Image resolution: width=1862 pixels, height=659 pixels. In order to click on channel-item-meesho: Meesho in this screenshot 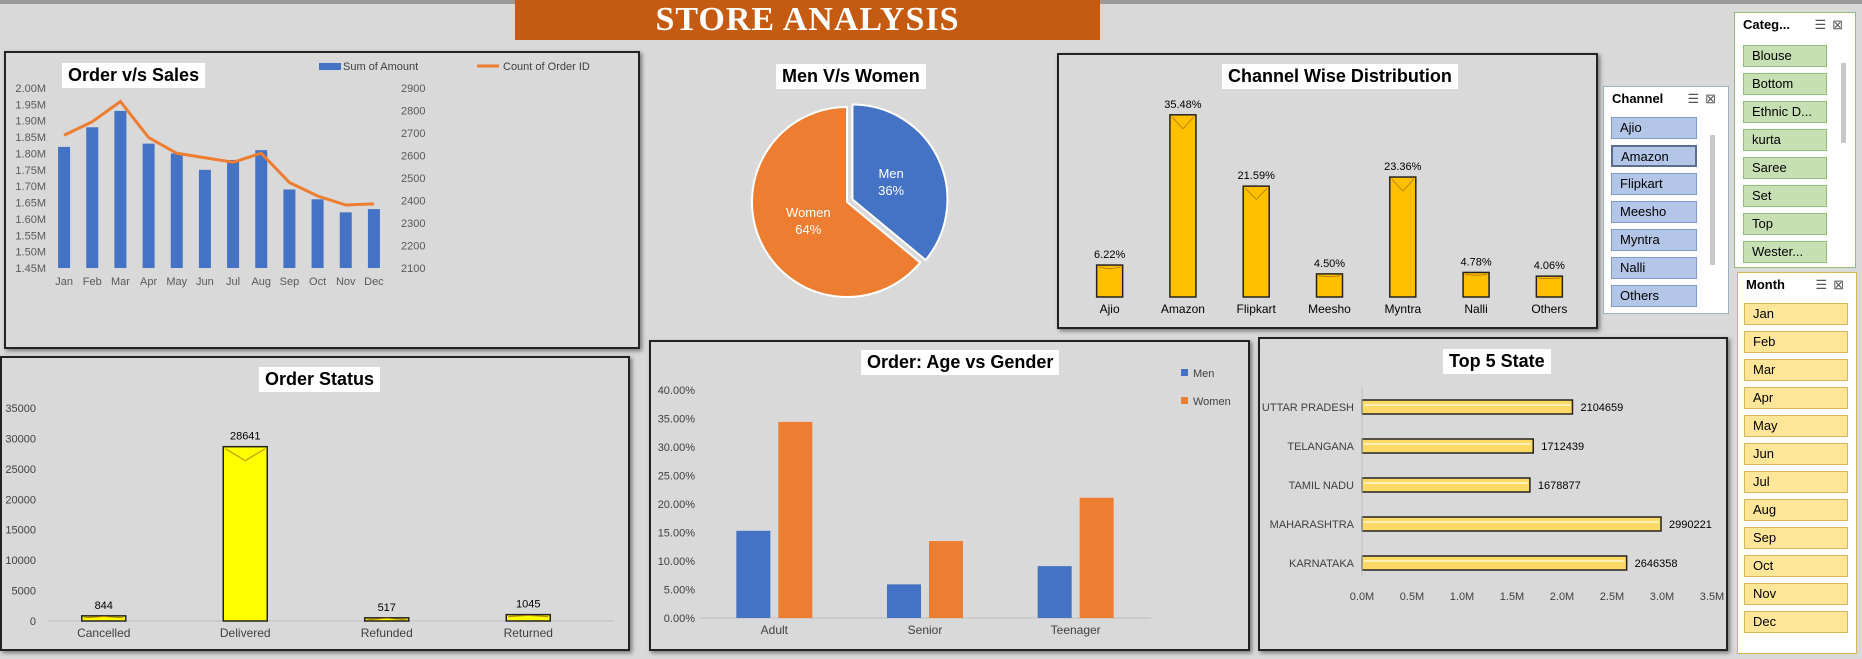, I will do `click(1654, 212)`.